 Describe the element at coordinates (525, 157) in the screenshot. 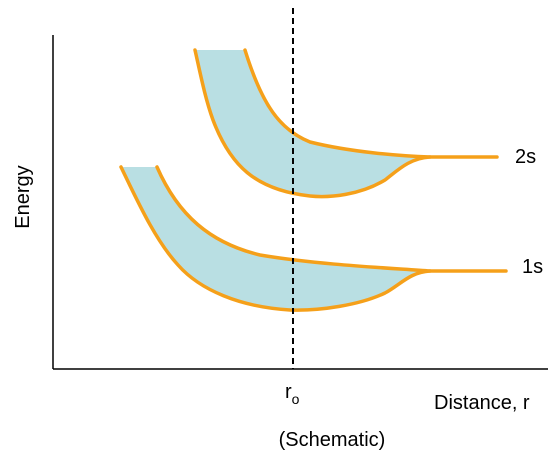

I see `band-2s-label: 2s` at that location.